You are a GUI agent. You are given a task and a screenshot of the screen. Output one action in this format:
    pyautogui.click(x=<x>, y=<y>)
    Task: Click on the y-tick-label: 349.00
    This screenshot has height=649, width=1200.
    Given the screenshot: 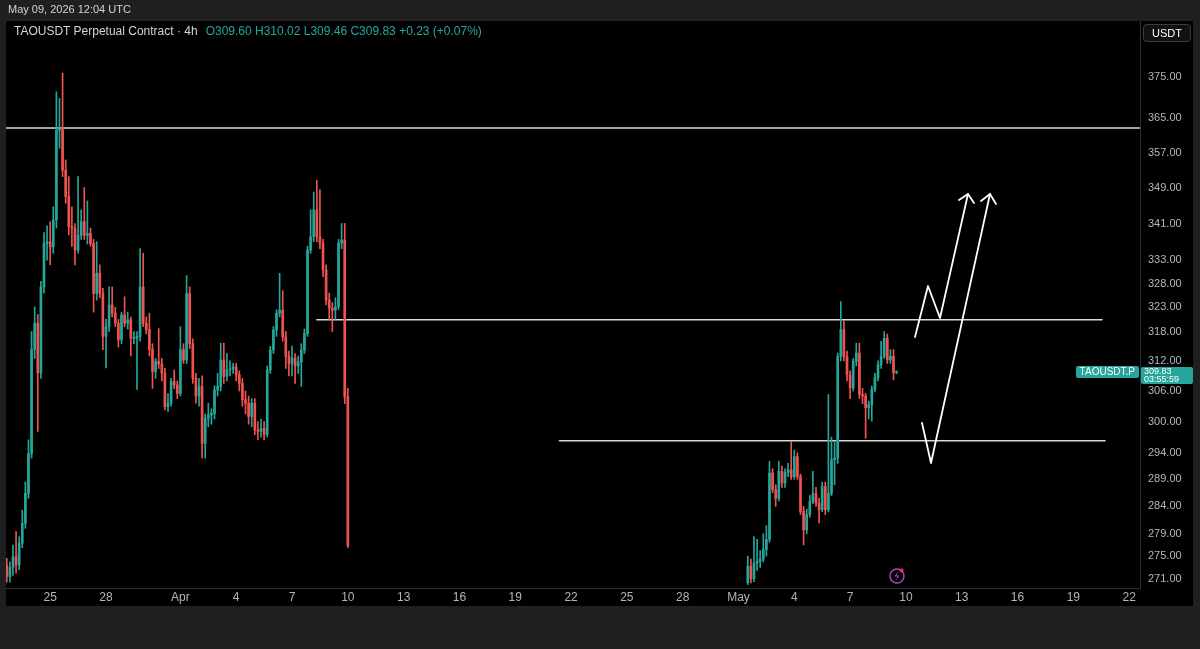 What is the action you would take?
    pyautogui.click(x=1165, y=186)
    